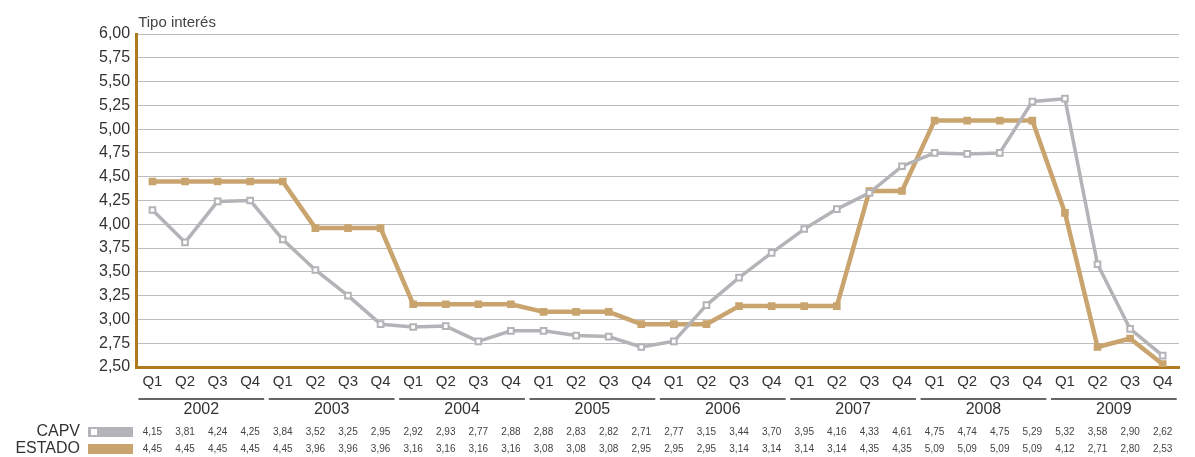 The height and width of the screenshot is (457, 1195). Describe the element at coordinates (1000, 431) in the screenshot. I see `data-label: 4,75` at that location.